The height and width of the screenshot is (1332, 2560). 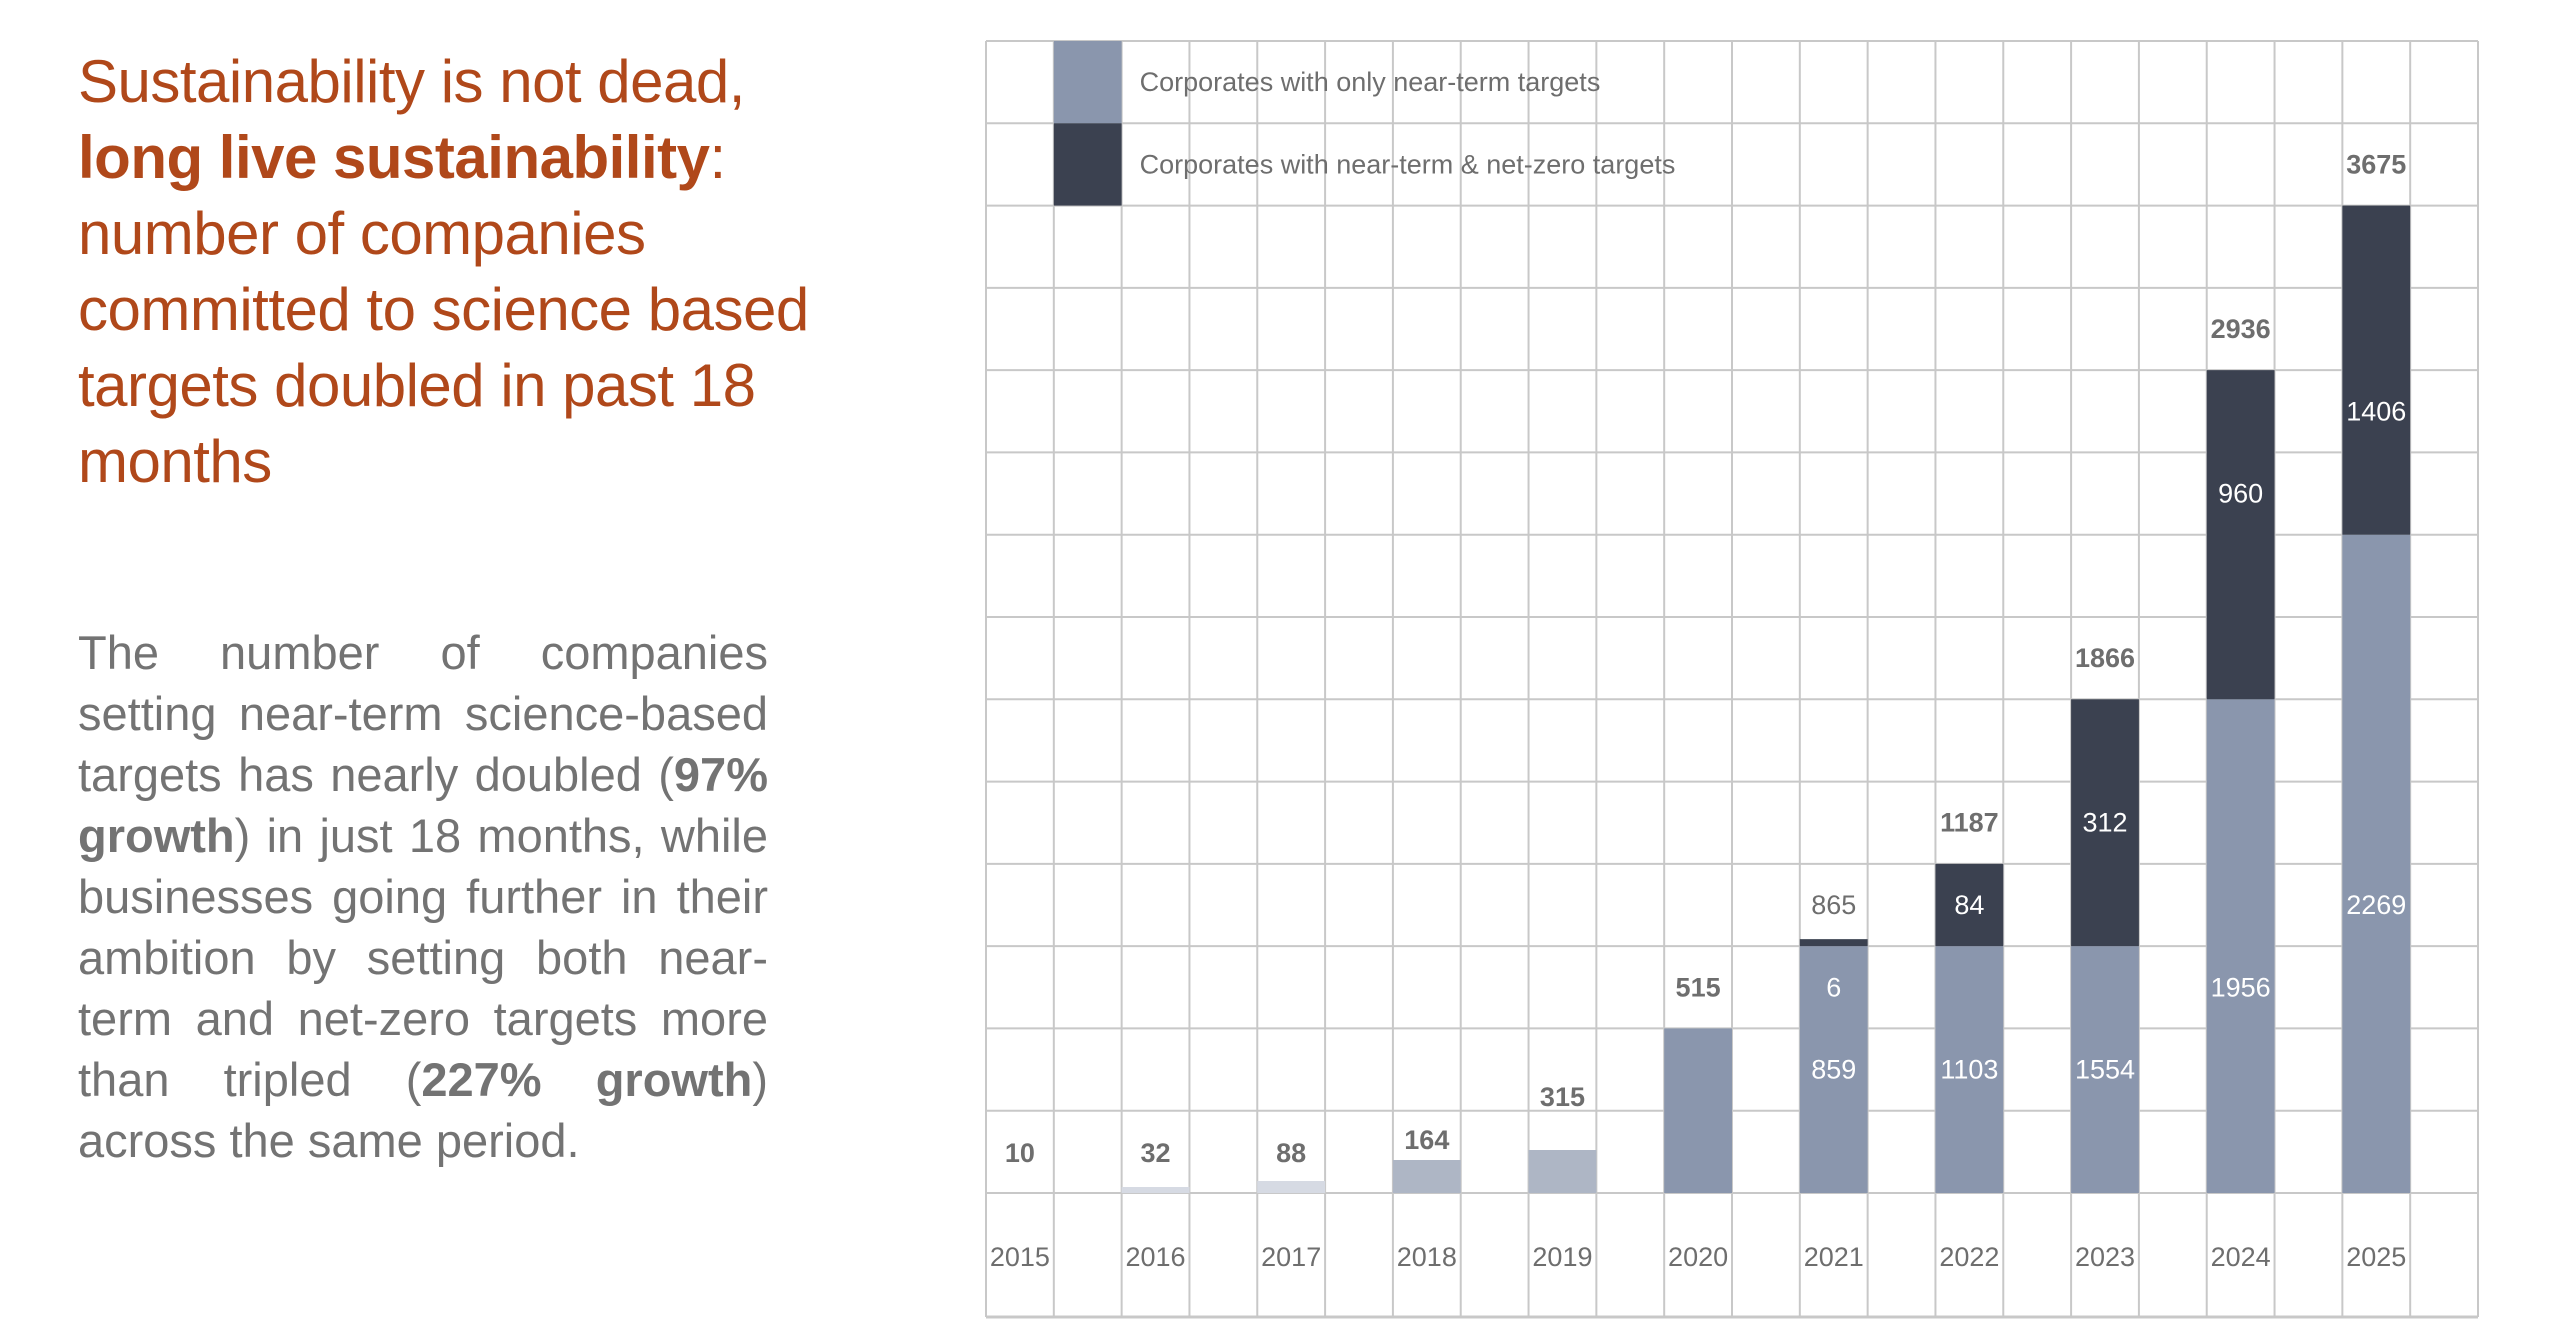 I want to click on bar-net-zero-2023, so click(x=2105, y=823).